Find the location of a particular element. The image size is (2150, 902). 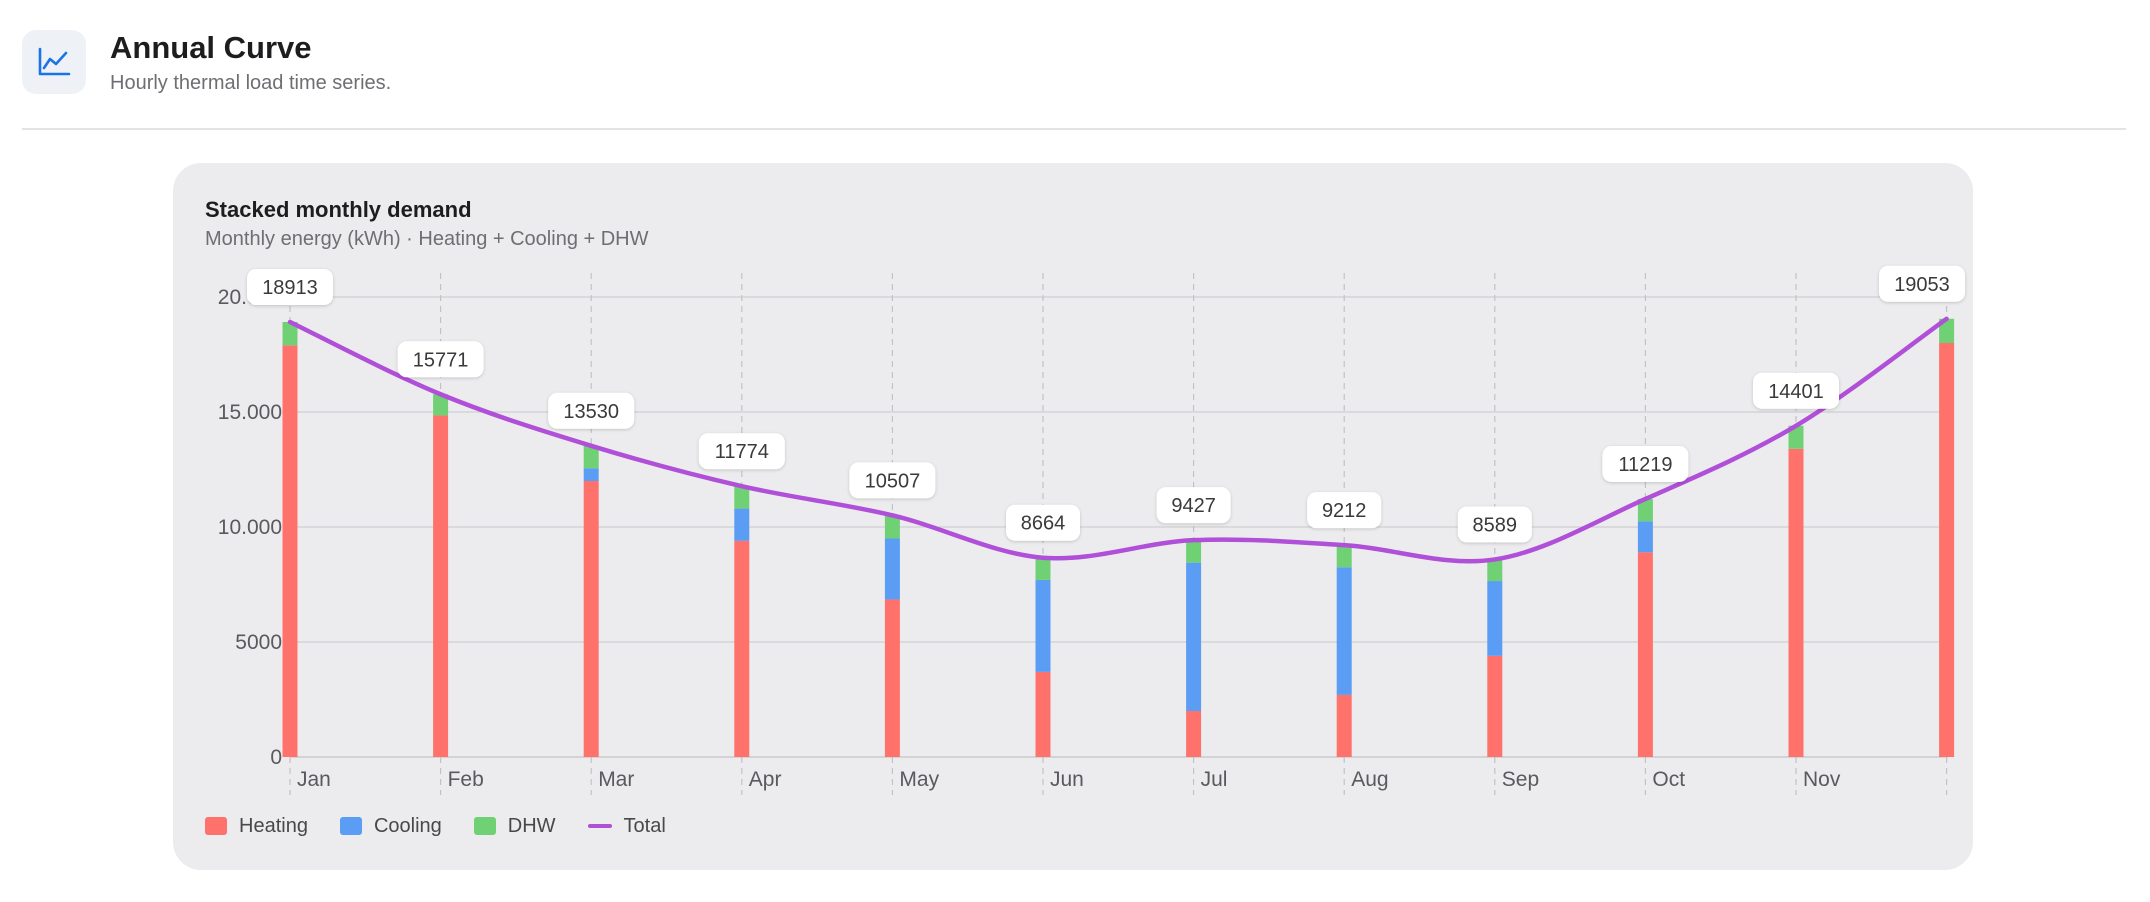

data-label: 8589 is located at coordinates (1494, 524).